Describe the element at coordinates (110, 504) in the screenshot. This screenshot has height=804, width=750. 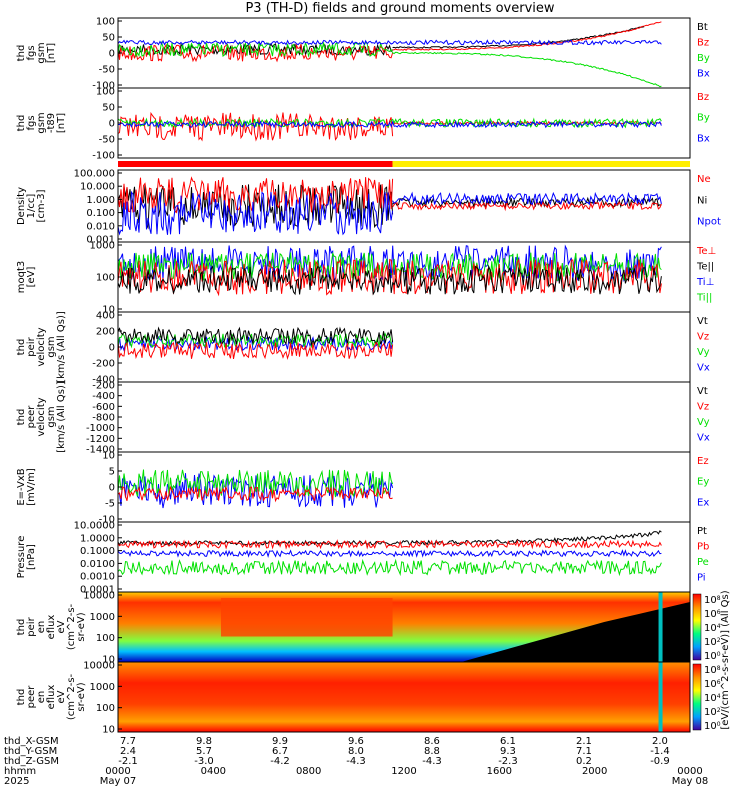
I see `y-tick-label: -5` at that location.